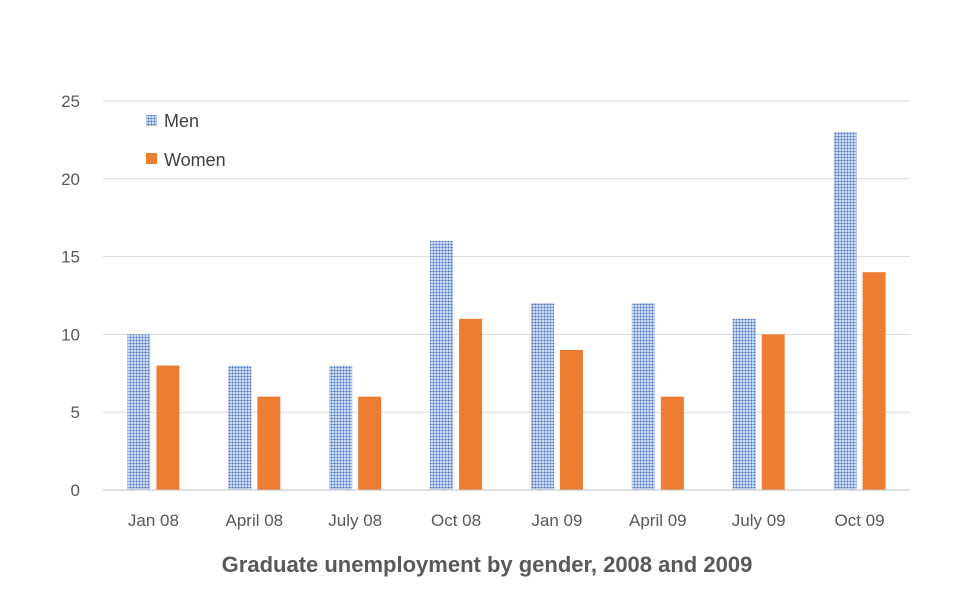 The width and height of the screenshot is (967, 595). What do you see at coordinates (70, 296) in the screenshot?
I see `y-axis-ticks: 0 5 10 15 20 25` at bounding box center [70, 296].